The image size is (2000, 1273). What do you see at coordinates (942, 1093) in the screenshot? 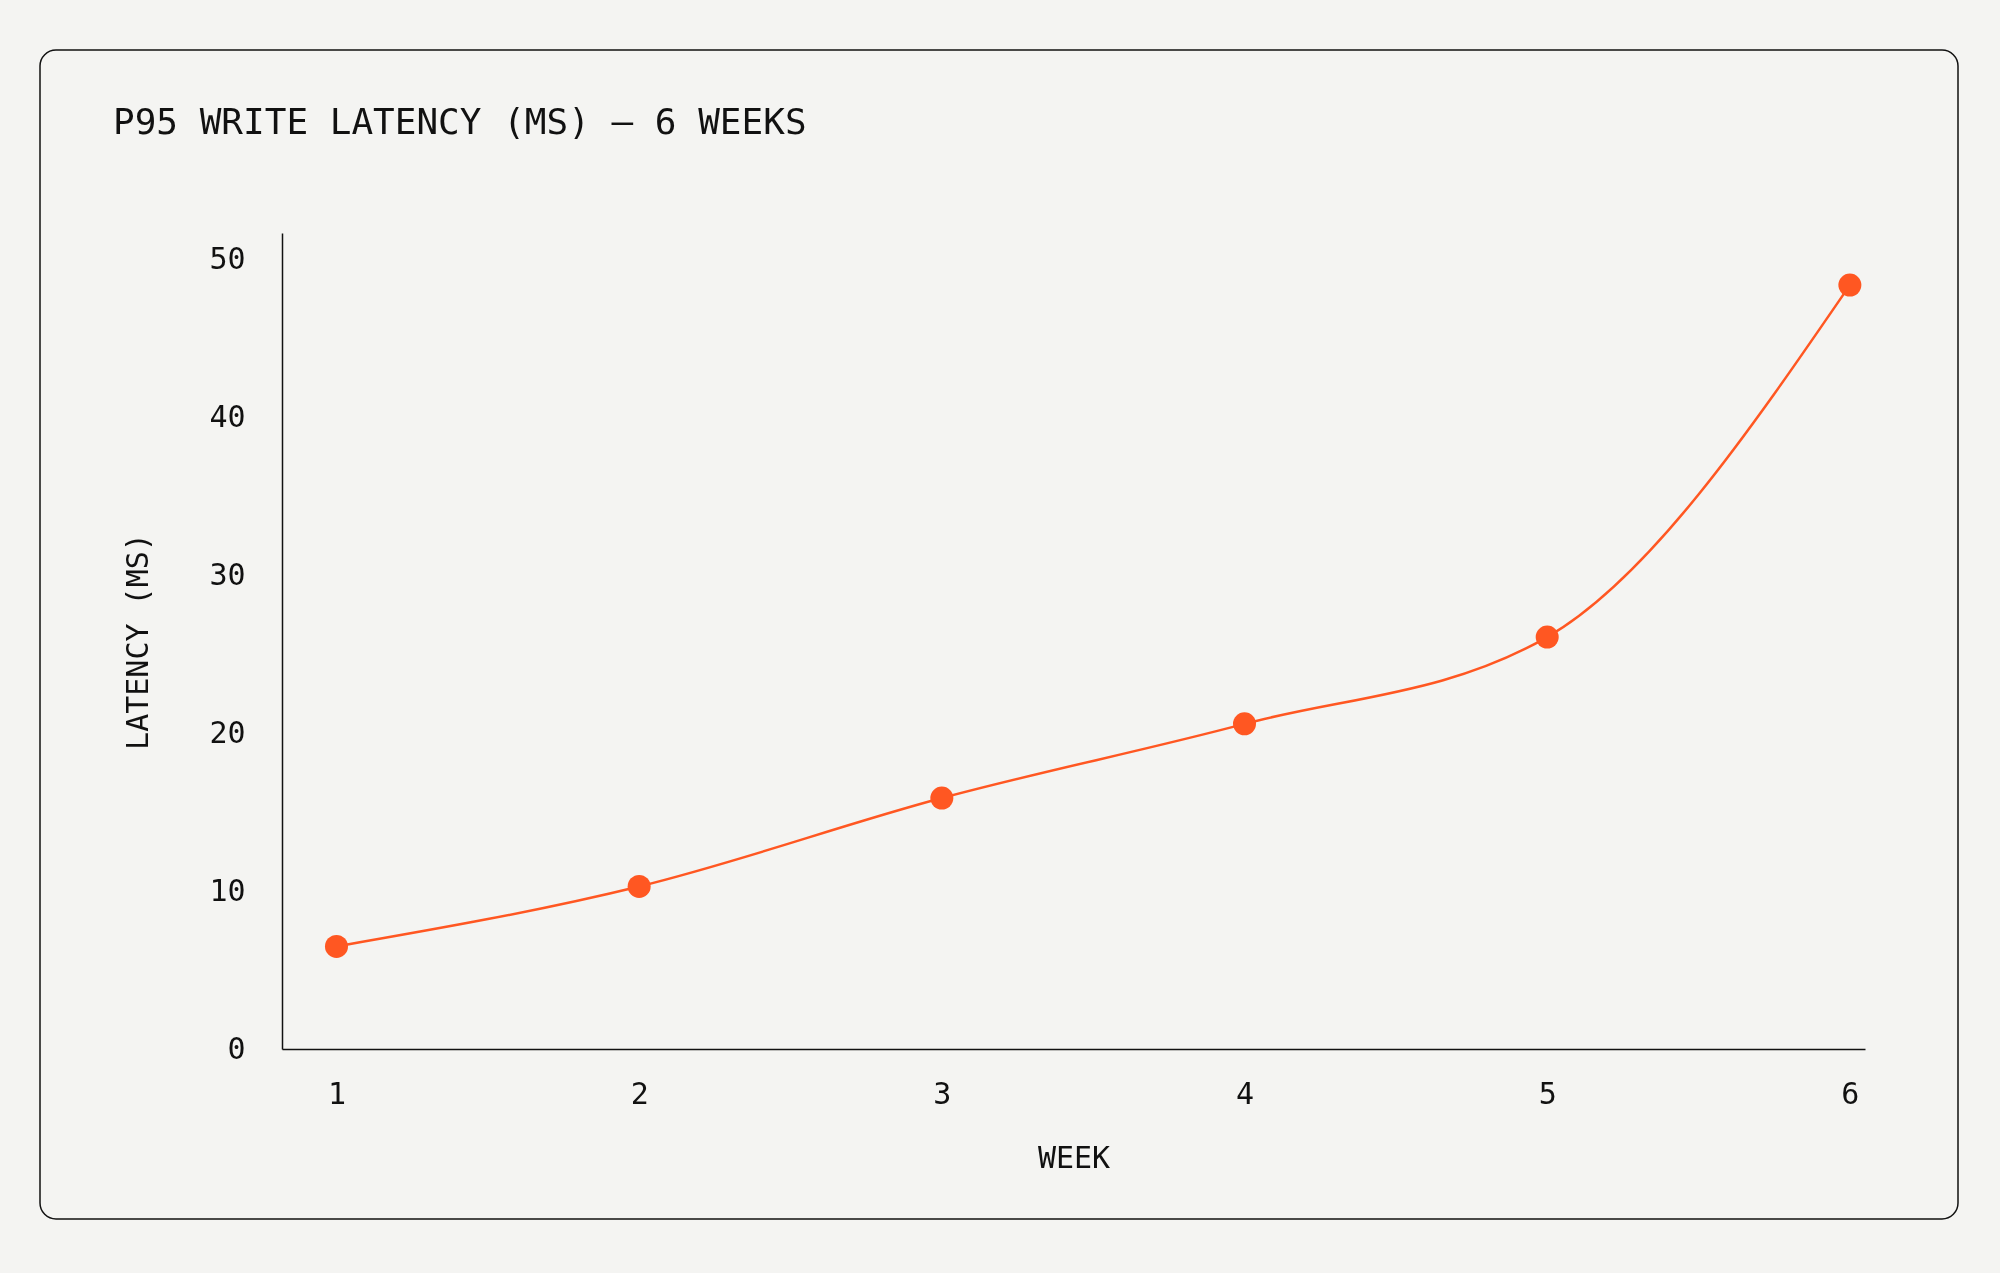
I see `x-tick-label: 3` at bounding box center [942, 1093].